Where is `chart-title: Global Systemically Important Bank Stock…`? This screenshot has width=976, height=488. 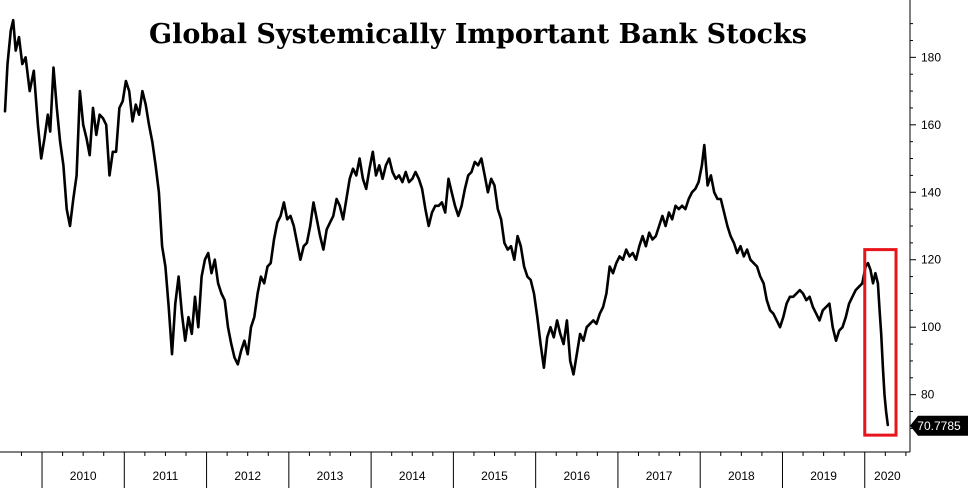
chart-title: Global Systemically Important Bank Stock… is located at coordinates (478, 34).